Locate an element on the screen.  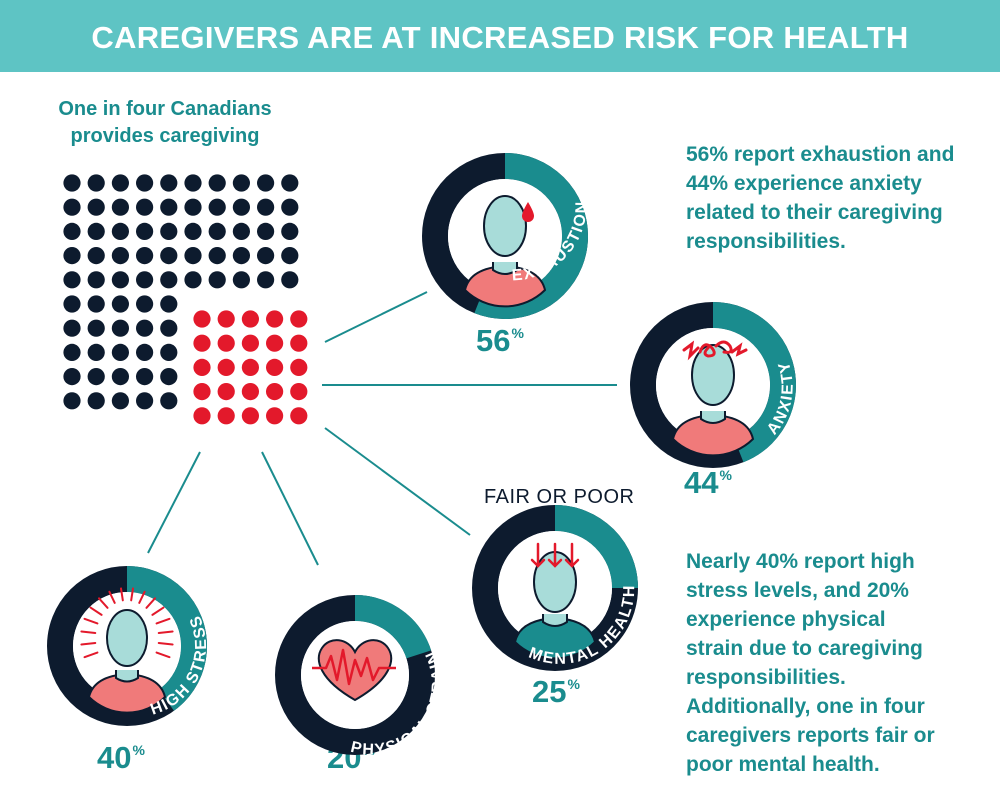
anxiety-percent: 44% is located at coordinates (708, 483).